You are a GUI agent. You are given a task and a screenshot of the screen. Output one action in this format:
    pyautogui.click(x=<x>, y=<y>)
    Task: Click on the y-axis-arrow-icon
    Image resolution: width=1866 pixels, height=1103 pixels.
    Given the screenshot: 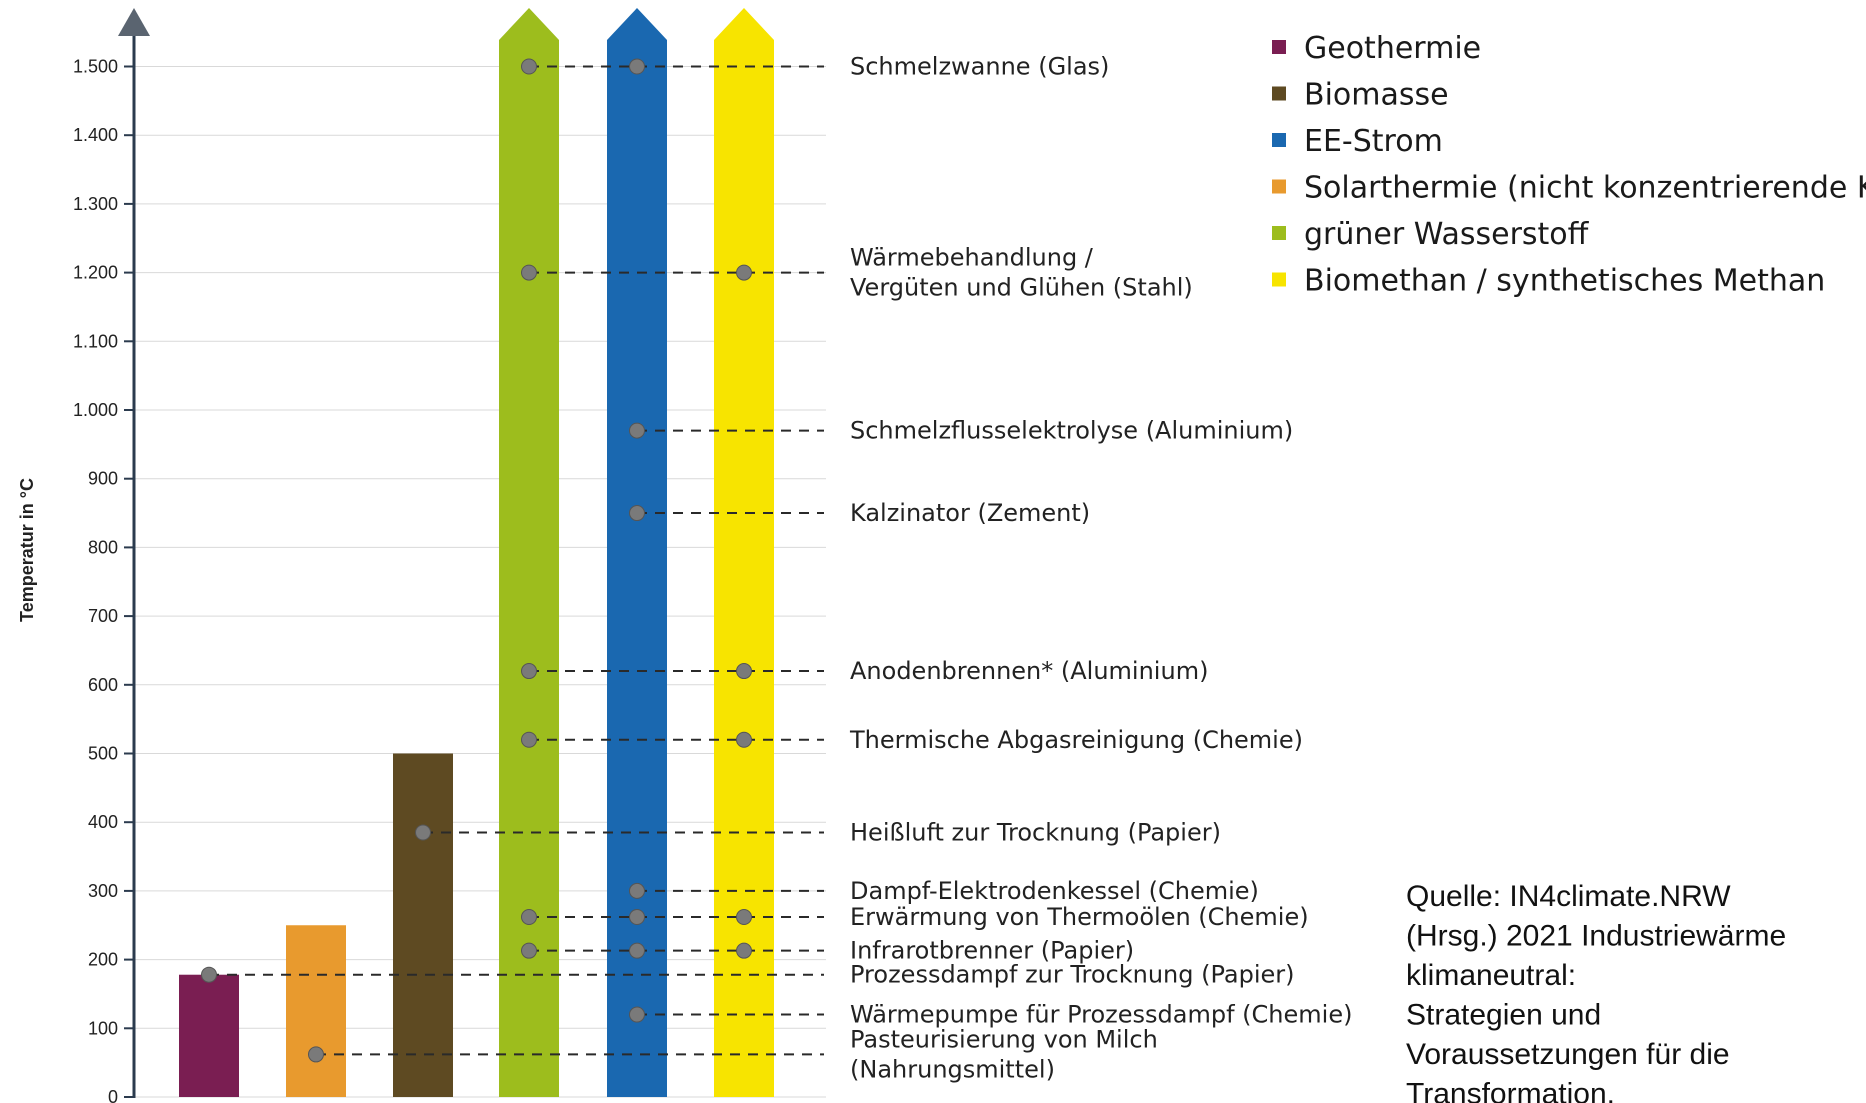 What is the action you would take?
    pyautogui.click(x=134, y=22)
    